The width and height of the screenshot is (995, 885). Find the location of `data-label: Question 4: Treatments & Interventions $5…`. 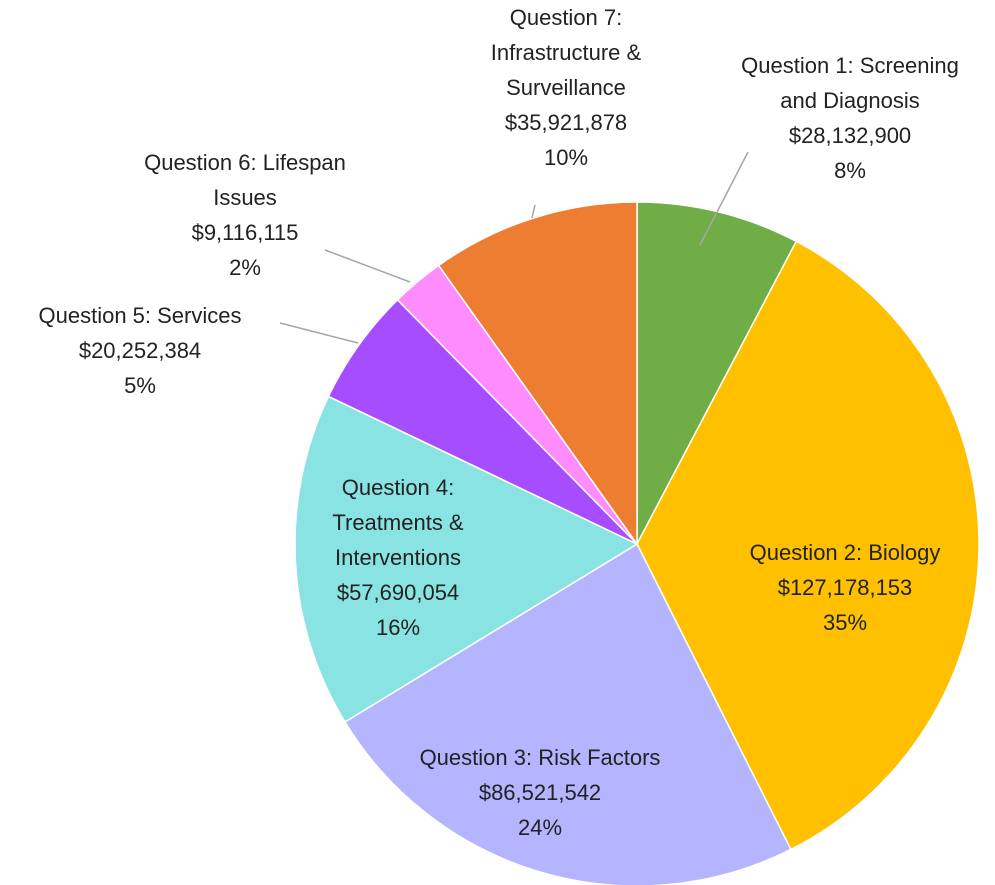

data-label: Question 4: Treatments & Interventions $5… is located at coordinates (398, 557).